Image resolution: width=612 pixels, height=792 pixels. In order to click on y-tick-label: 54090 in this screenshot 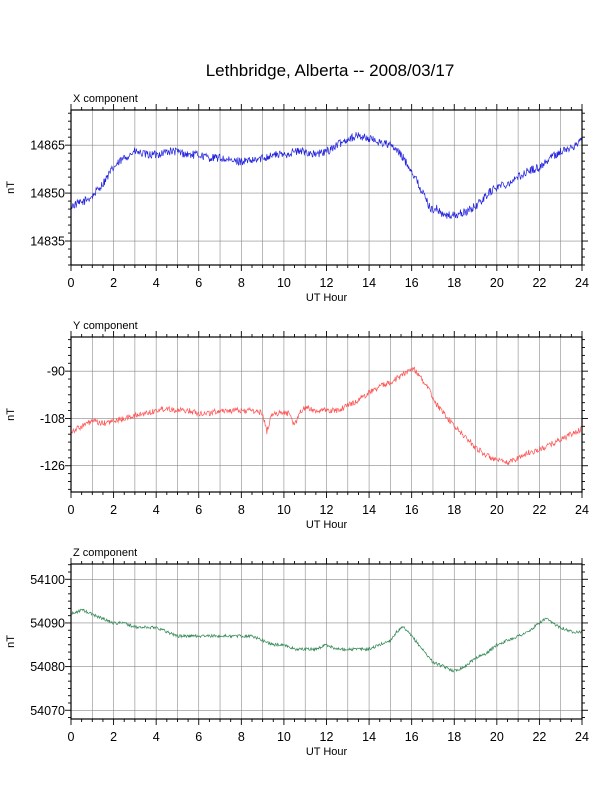, I will do `click(47, 623)`.